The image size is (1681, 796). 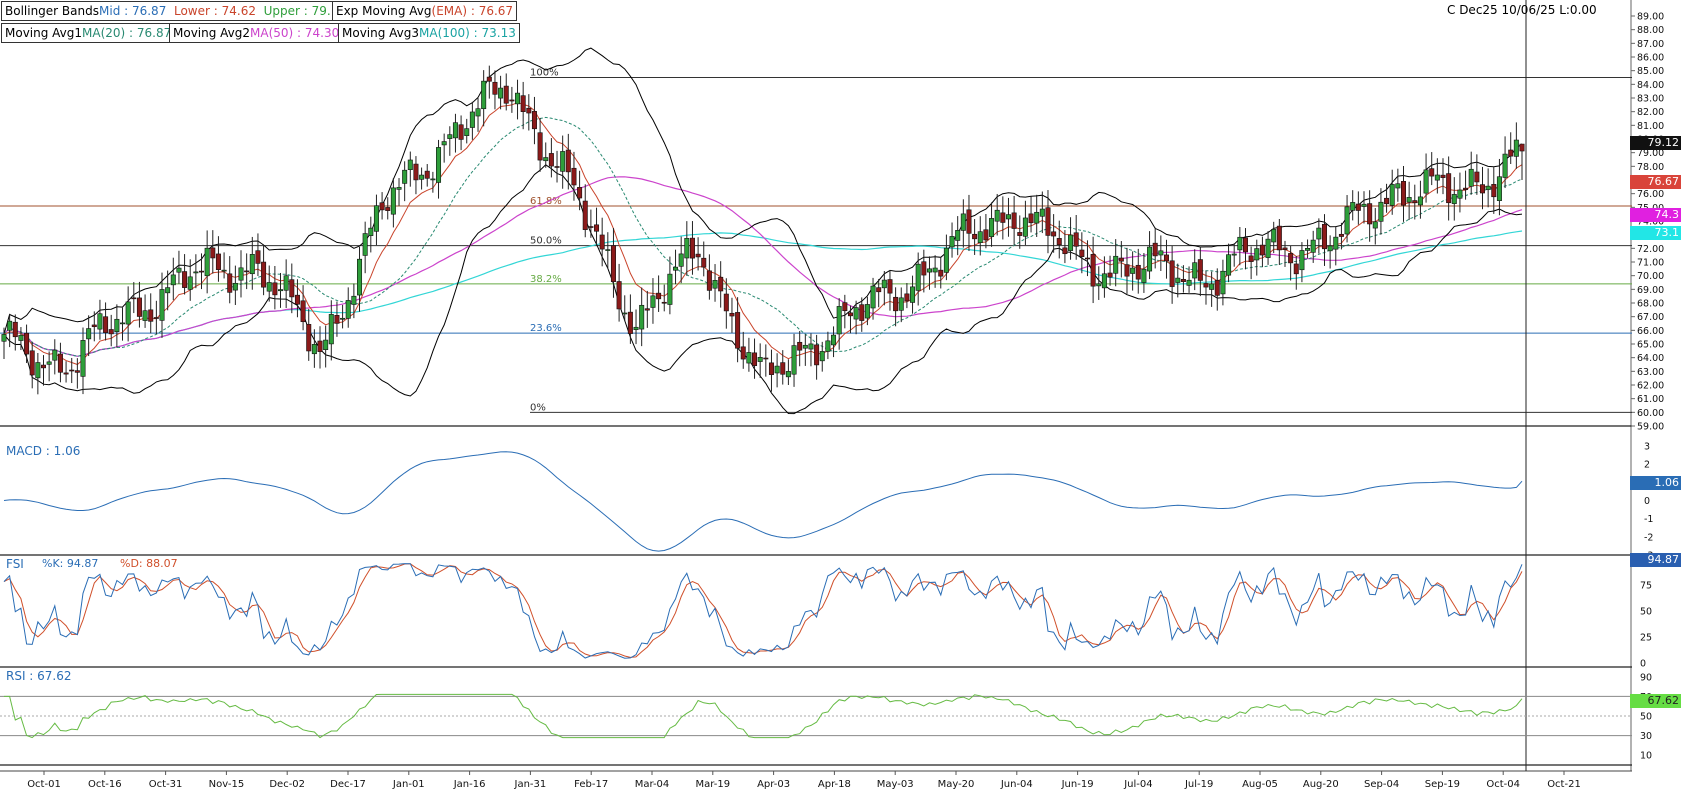 I want to click on macd-tick-label: -2, so click(x=1648, y=537).